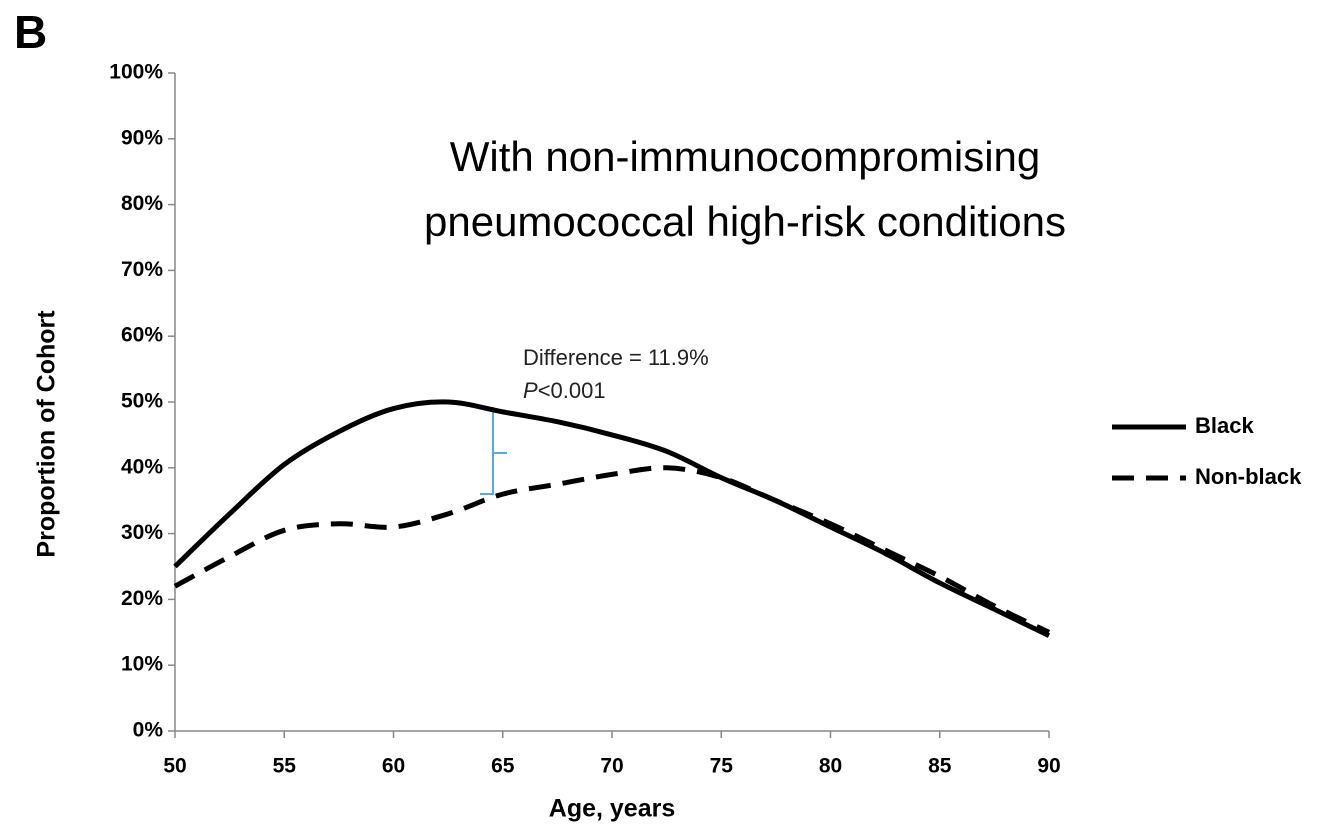  I want to click on x-tick-label: 50, so click(174, 766).